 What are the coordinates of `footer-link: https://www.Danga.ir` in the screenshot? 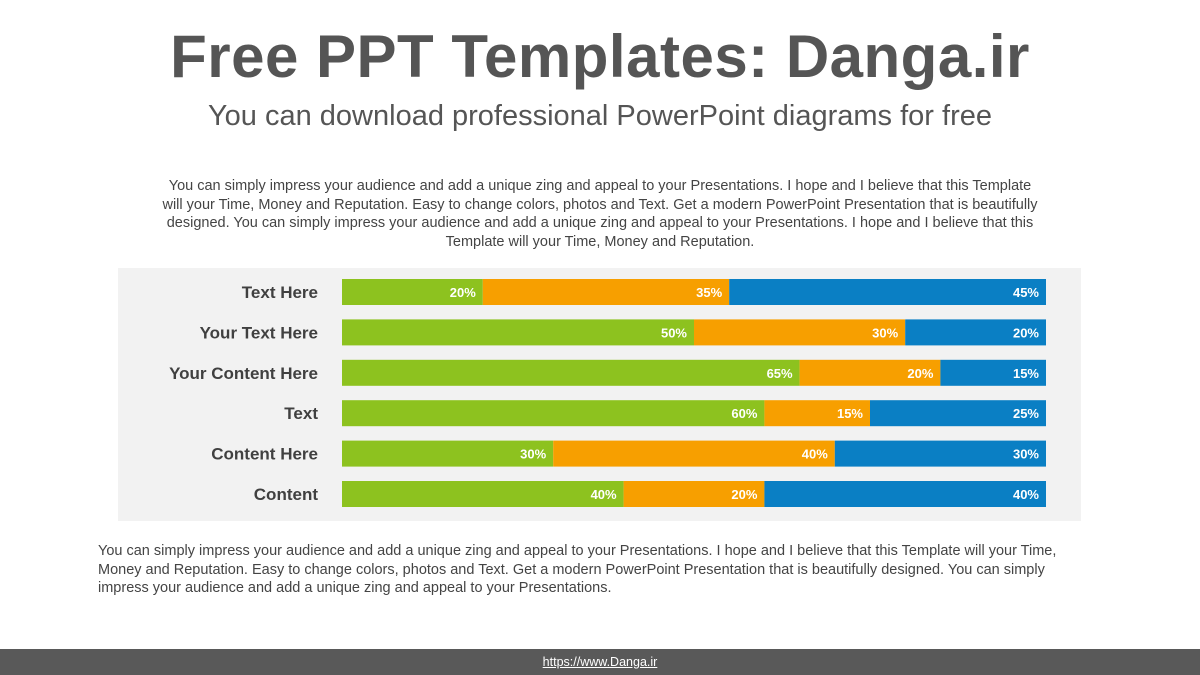 It's located at (600, 662).